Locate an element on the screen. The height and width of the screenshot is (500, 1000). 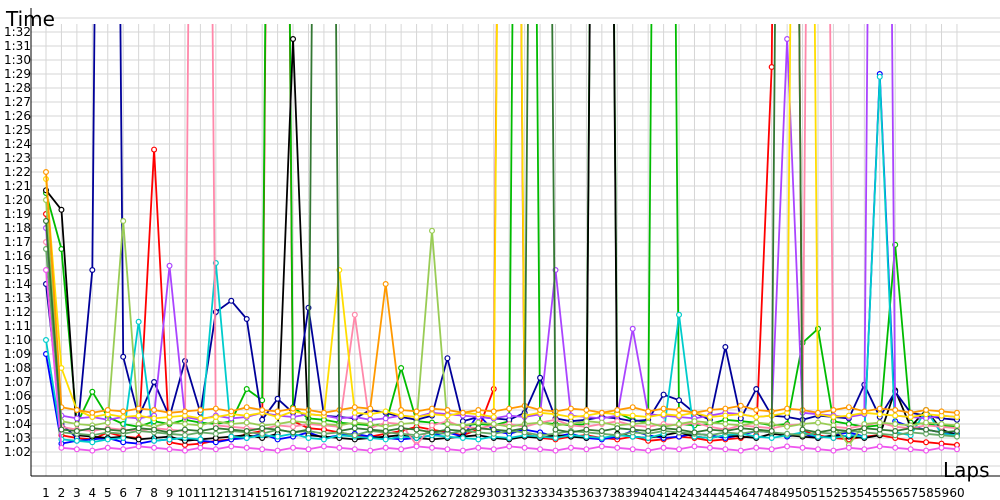
x-tick-label: 28 is located at coordinates (462, 493).